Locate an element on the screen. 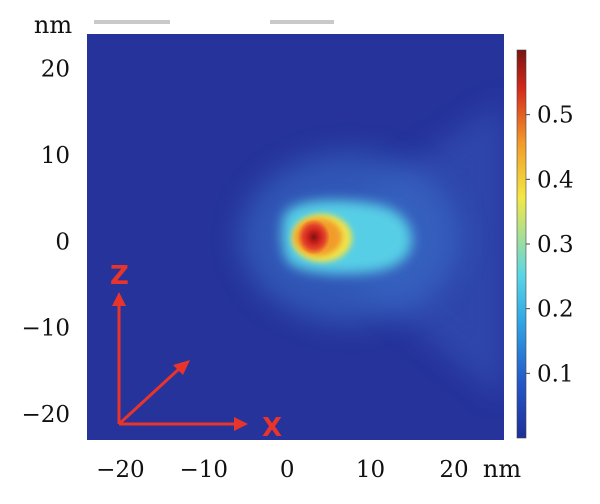 Image resolution: width=600 pixels, height=504 pixels. depth-axis-arrow is located at coordinates (149, 396).